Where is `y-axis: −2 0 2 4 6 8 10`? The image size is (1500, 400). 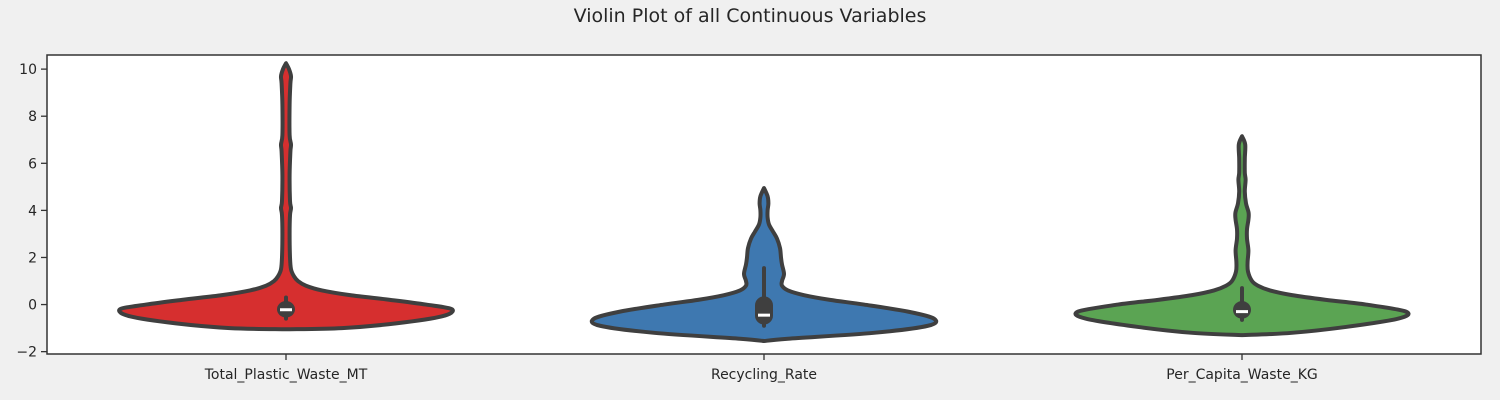
y-axis: −2 0 2 4 6 8 10 is located at coordinates (31, 211).